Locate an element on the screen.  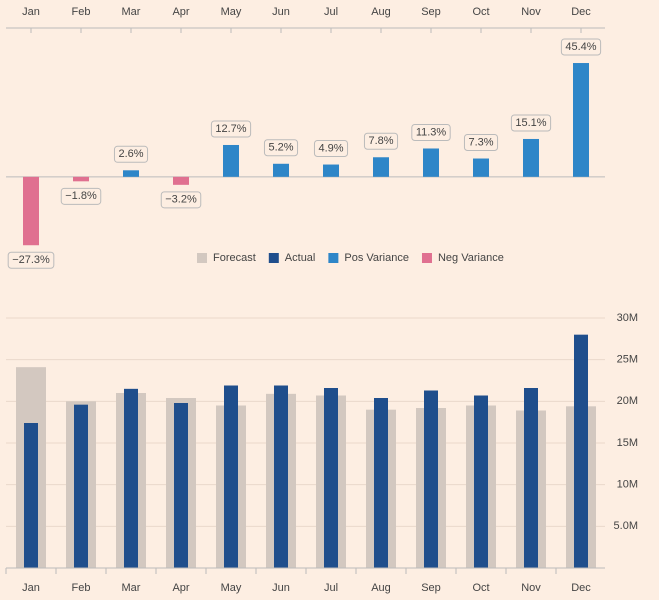
y-tick-label: 20M is located at coordinates (627, 401).